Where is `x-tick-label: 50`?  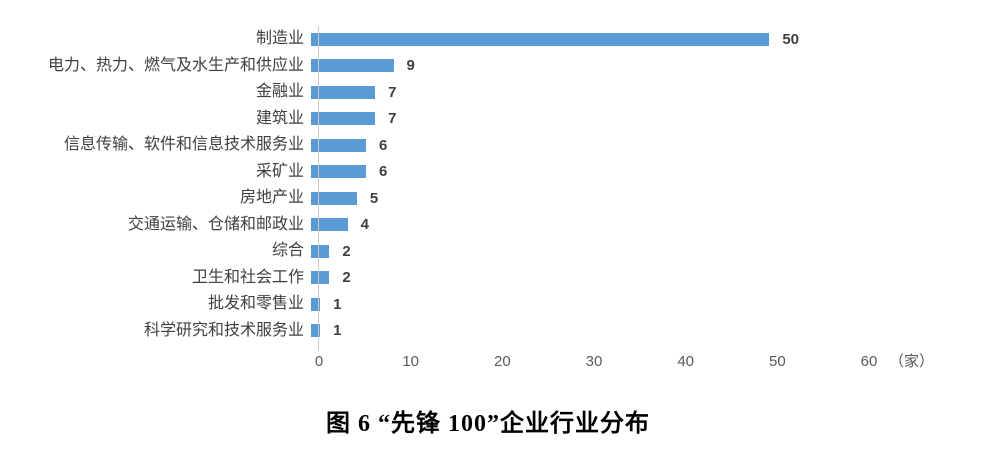
x-tick-label: 50 is located at coordinates (777, 361).